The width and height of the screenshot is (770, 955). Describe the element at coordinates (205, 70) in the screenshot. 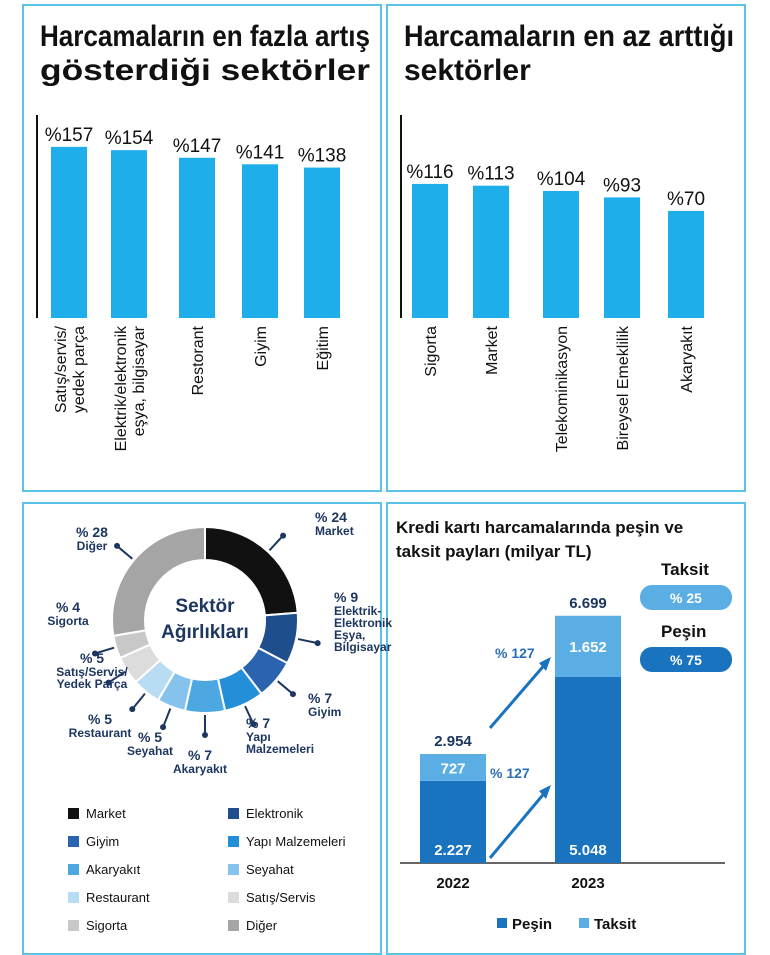

I see `chart-title: gösterdiği sektörler` at that location.